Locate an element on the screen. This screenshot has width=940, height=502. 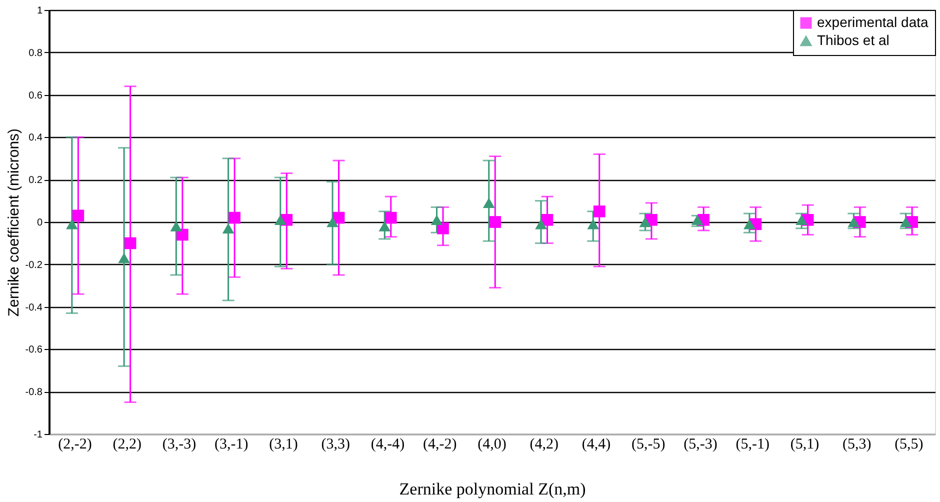
y-tick-label: 0.4 is located at coordinates (35, 138).